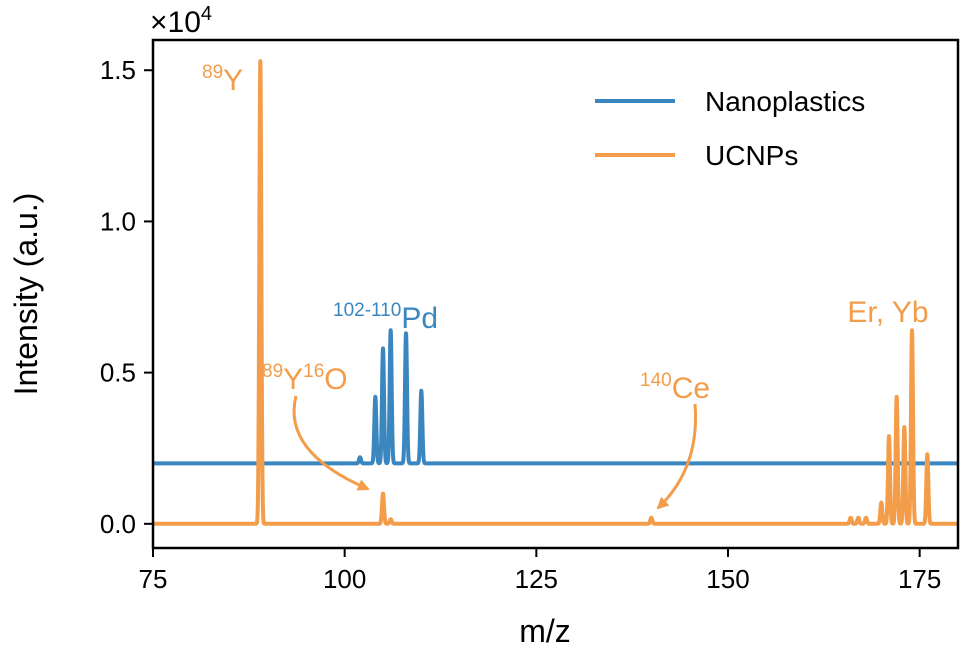  Describe the element at coordinates (118, 70) in the screenshot. I see `y-tick-label: 1.5` at that location.